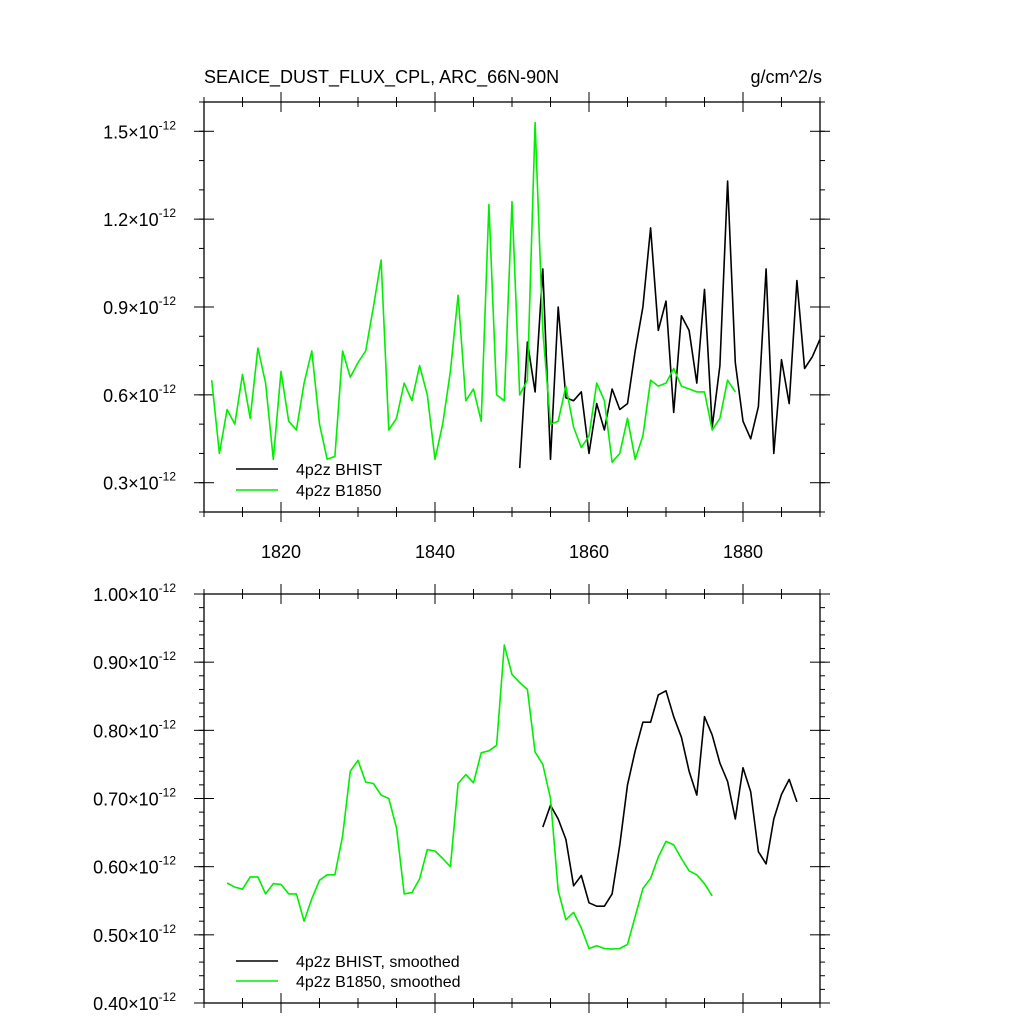 This screenshot has height=1024, width=1024. I want to click on y-tick-label: 0.6×10⁻¹², so click(139, 394).